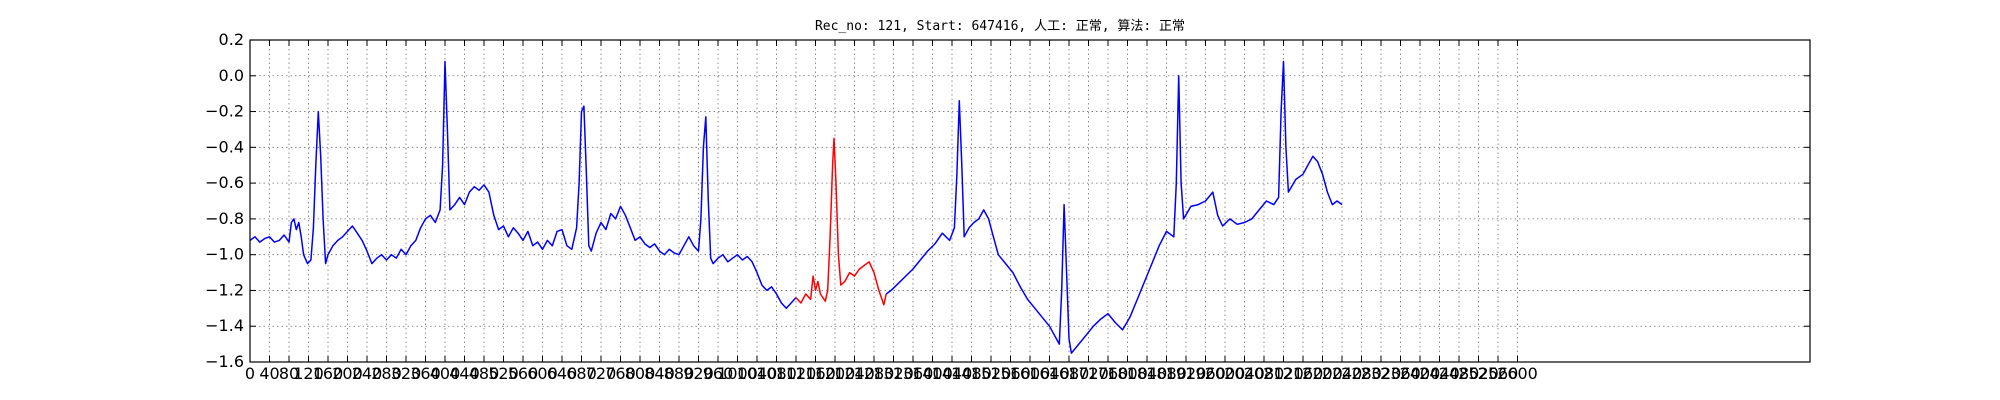  I want to click on x-tick-label: 1200, so click(835, 373).